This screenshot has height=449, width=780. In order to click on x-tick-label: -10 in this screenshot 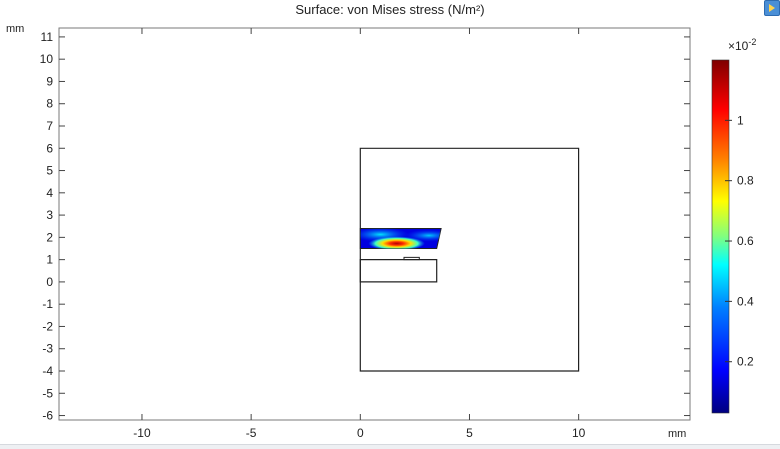, I will do `click(142, 433)`.